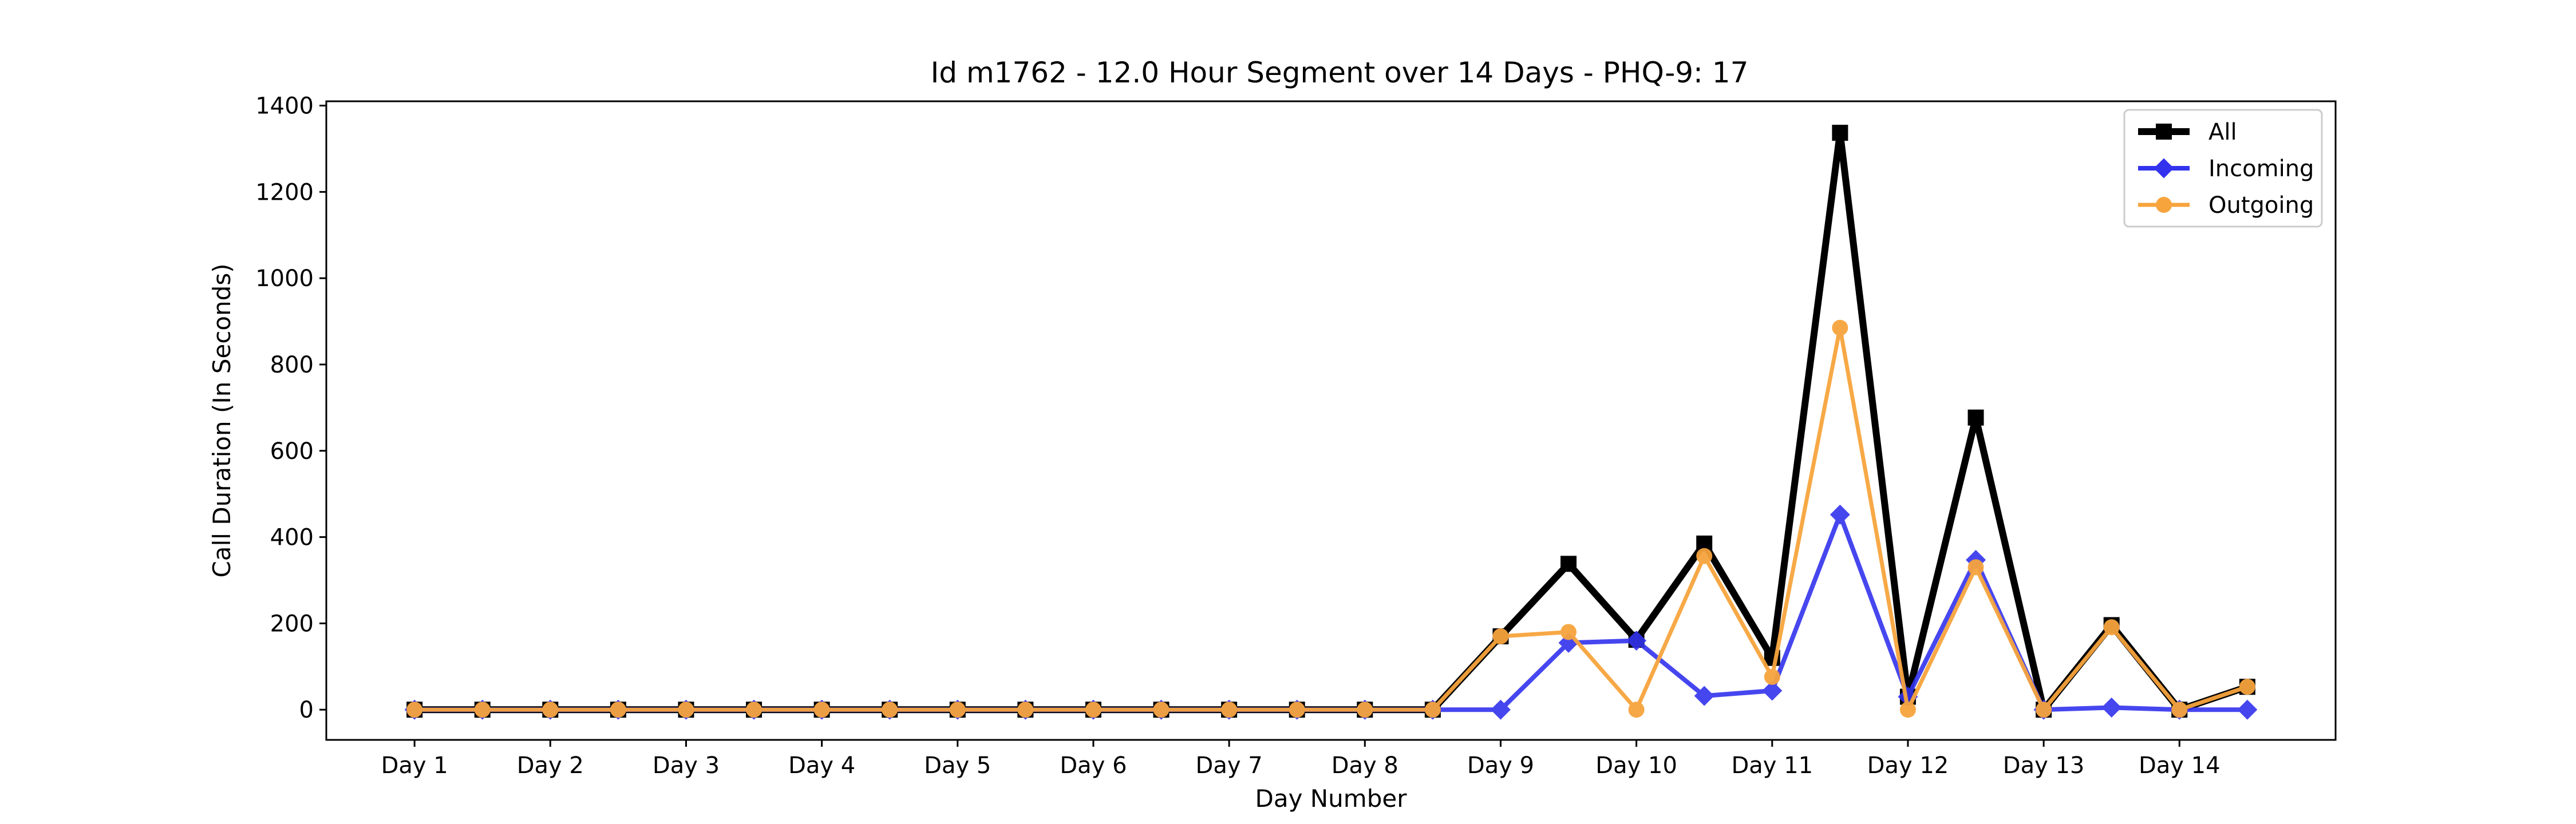  Describe the element at coordinates (2261, 169) in the screenshot. I see `legend-label: Incoming` at that location.